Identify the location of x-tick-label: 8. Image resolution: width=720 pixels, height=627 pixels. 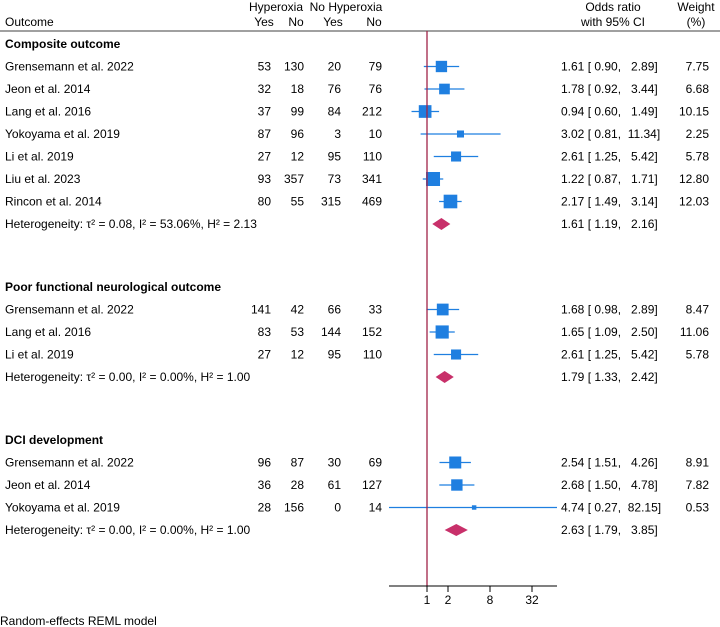
(490, 600).